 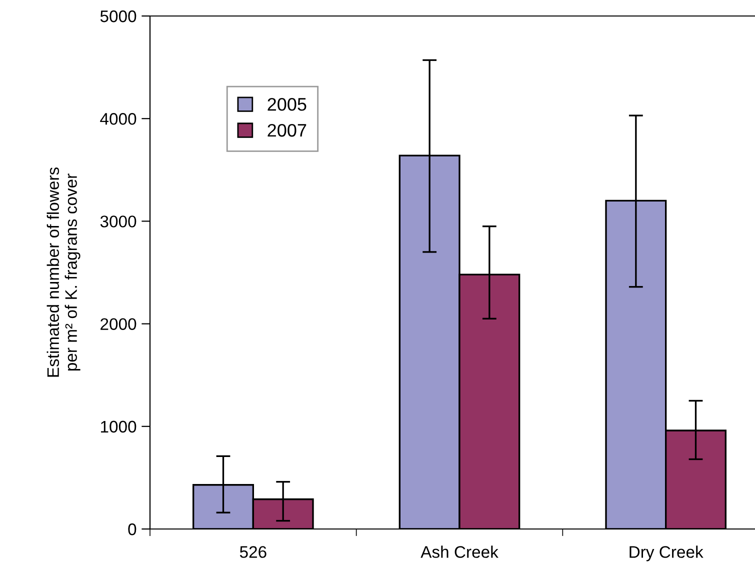 I want to click on legend-label: 2005, so click(x=287, y=104).